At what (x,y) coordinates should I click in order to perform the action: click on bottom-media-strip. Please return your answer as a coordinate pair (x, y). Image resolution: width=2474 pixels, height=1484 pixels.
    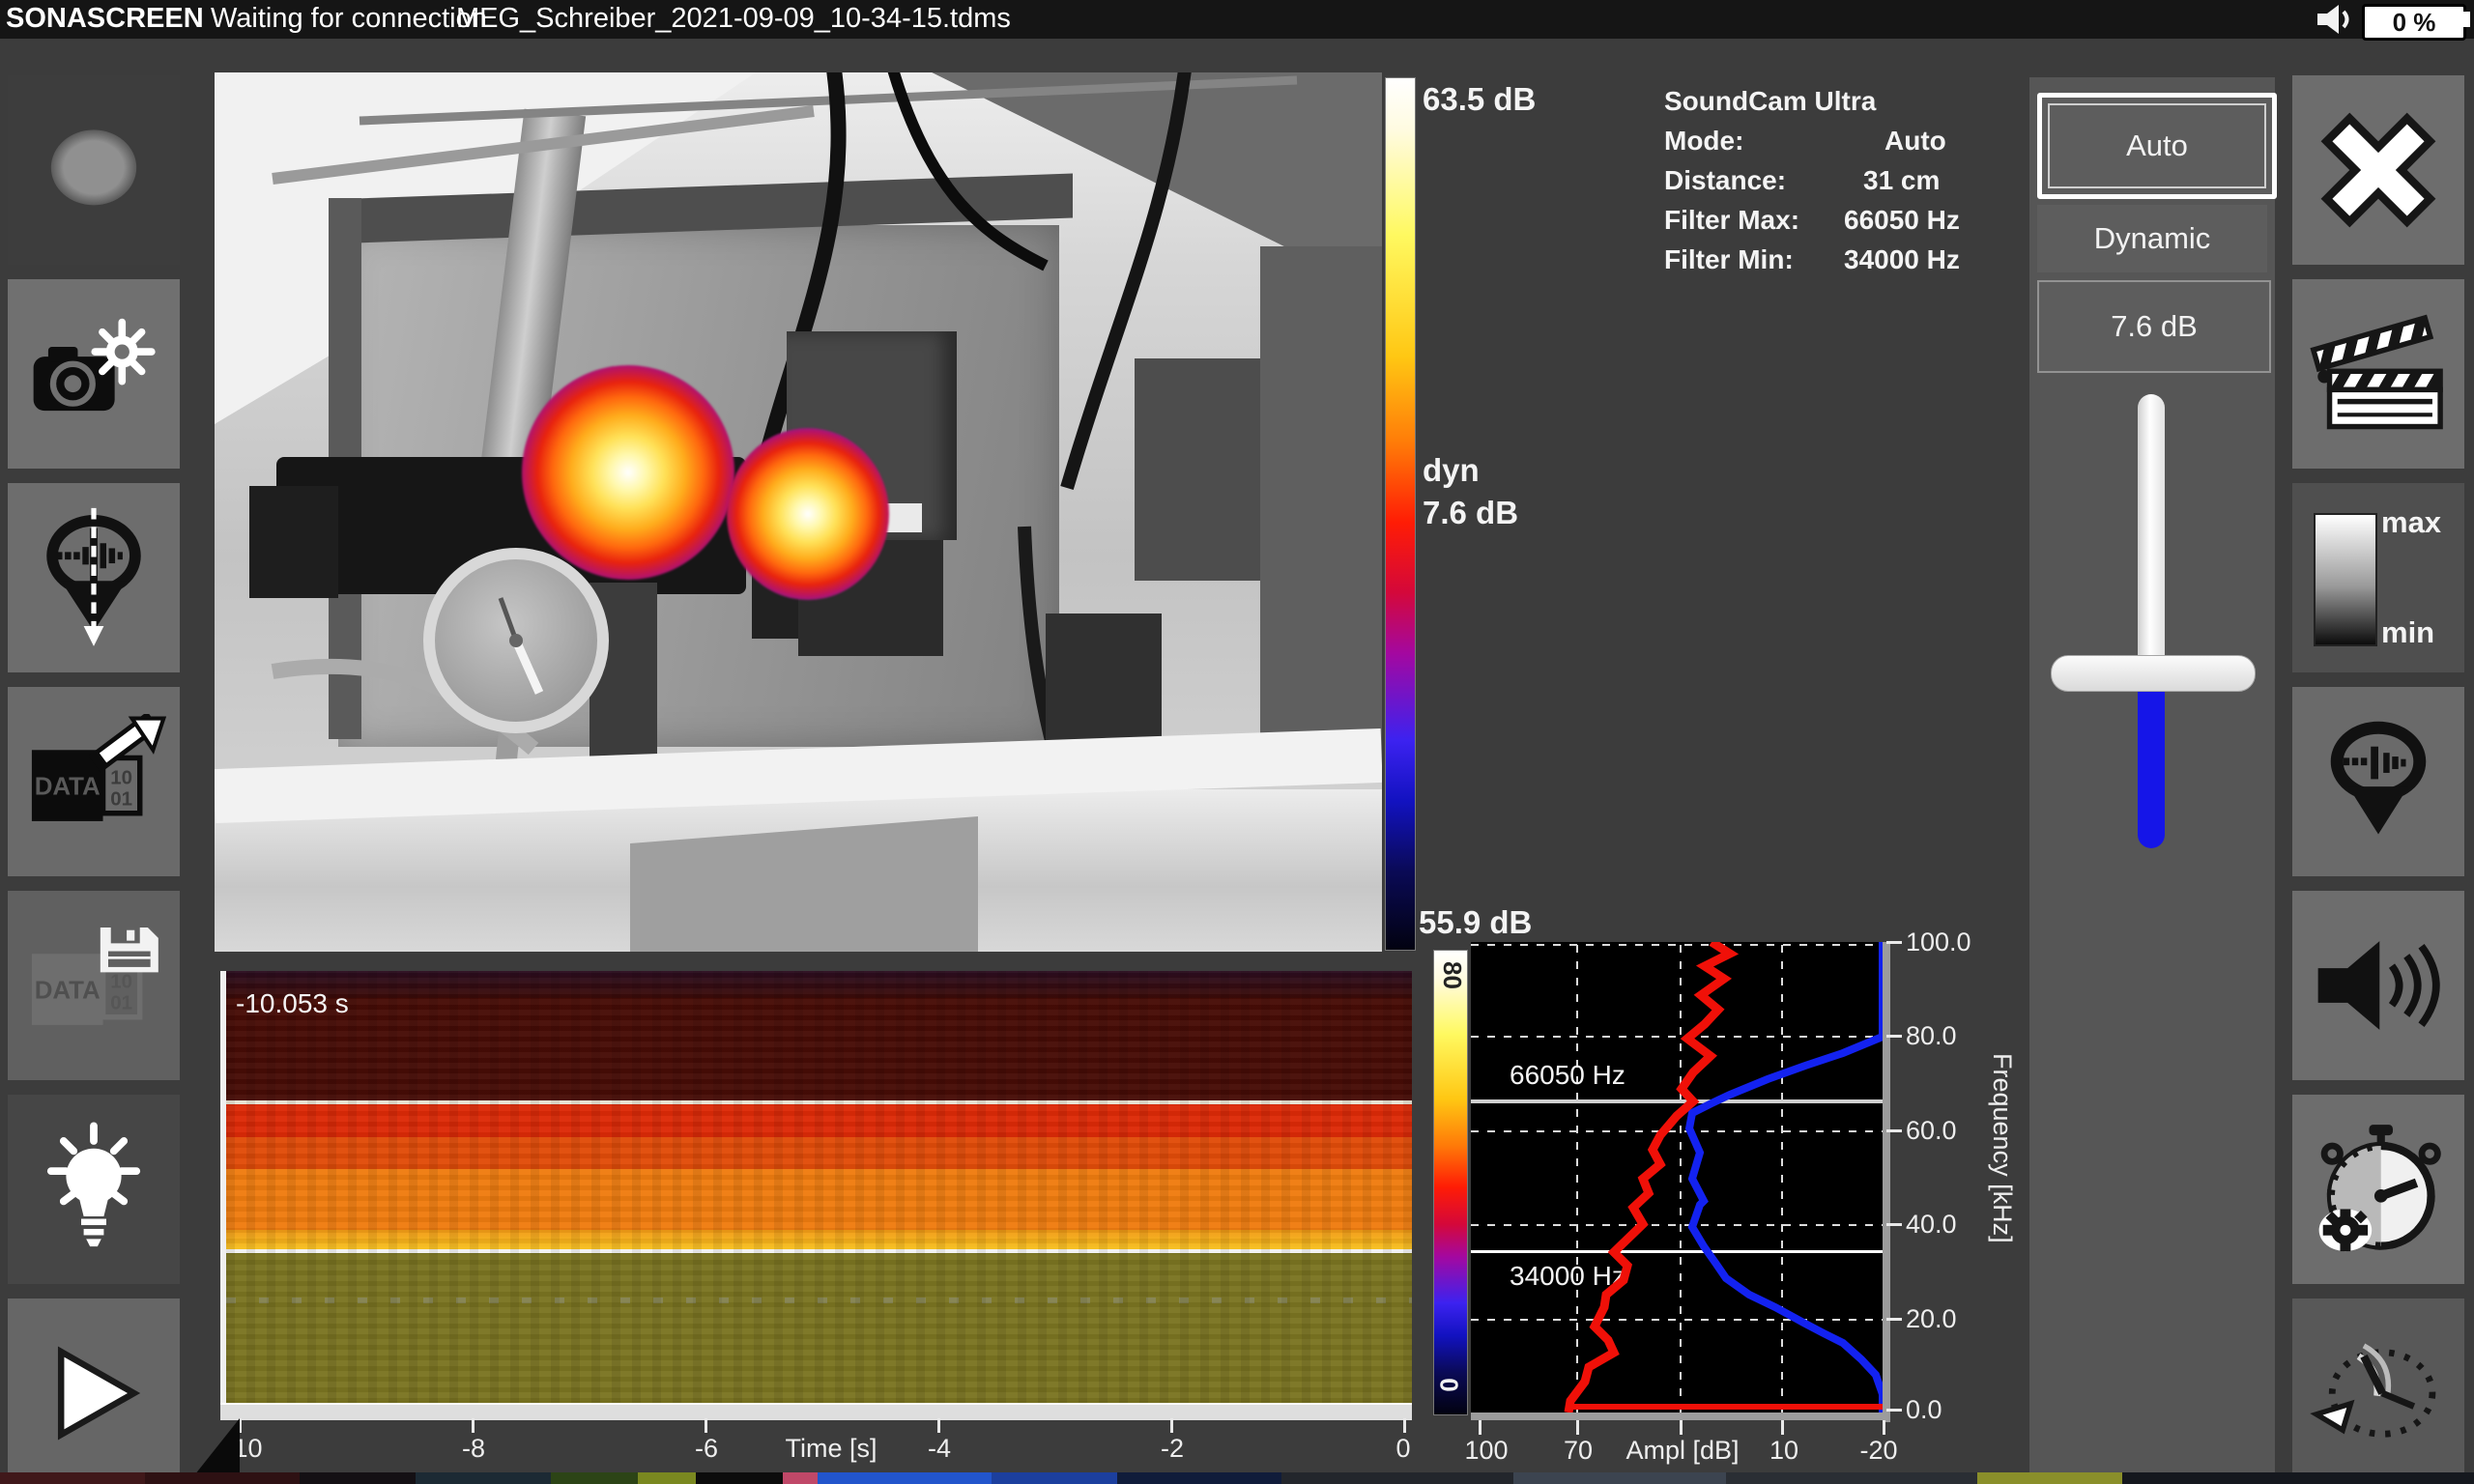
    Looking at the image, I should click on (1237, 1478).